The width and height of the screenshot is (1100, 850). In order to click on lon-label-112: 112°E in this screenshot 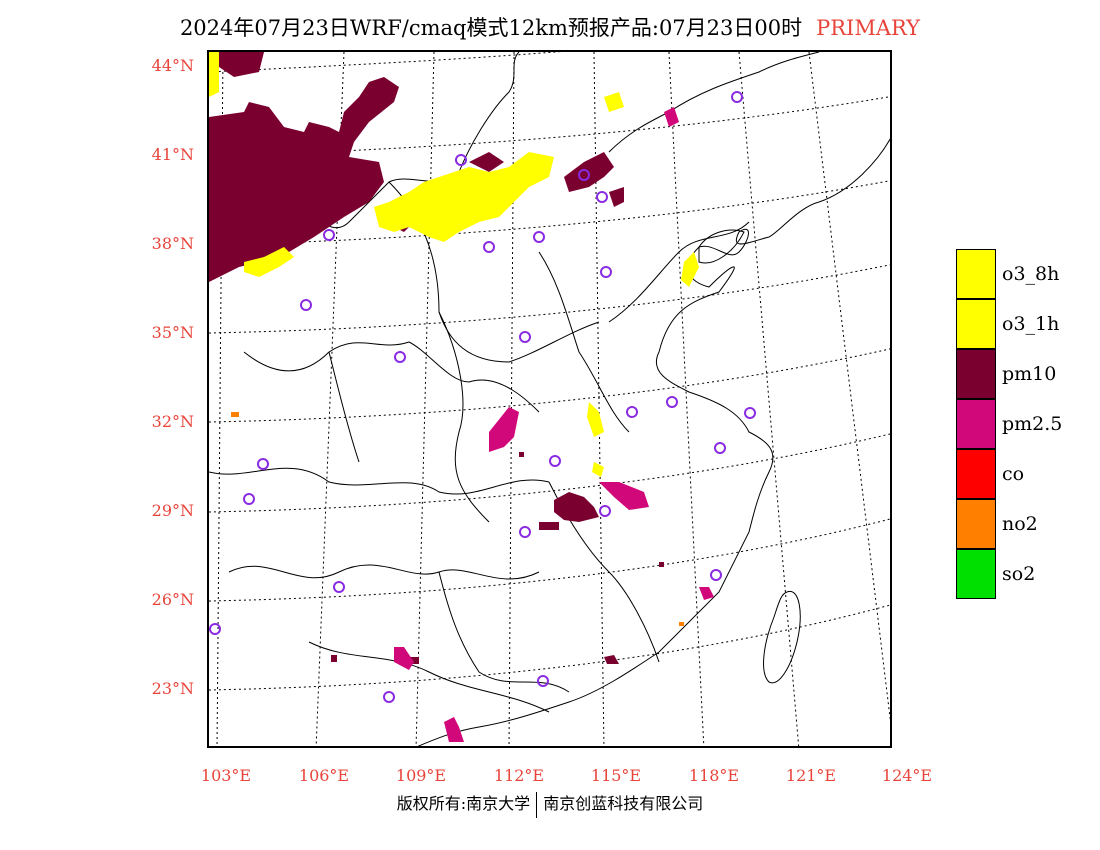, I will do `click(519, 775)`.